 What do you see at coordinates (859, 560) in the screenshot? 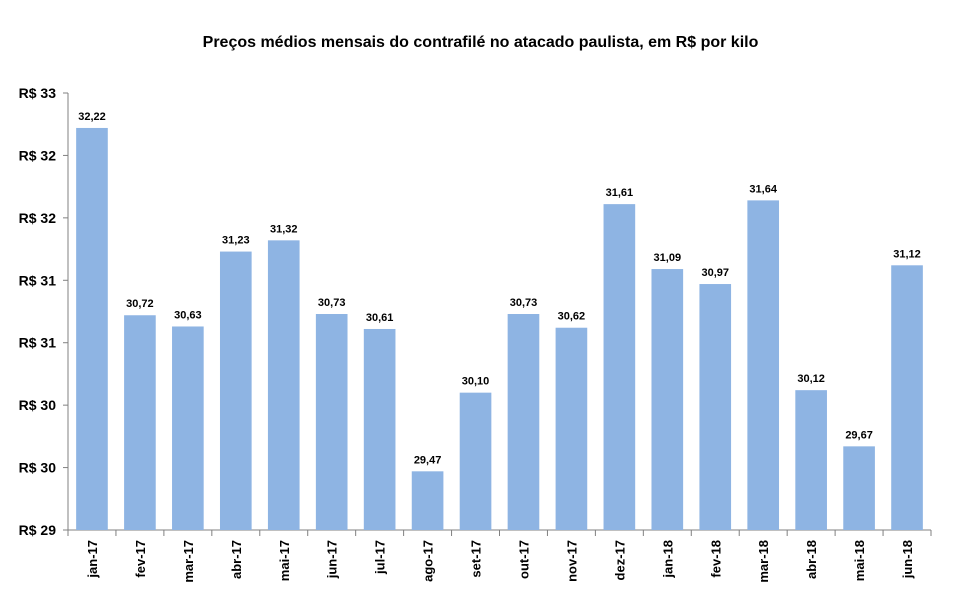
I see `x-tick-label: mai-18` at bounding box center [859, 560].